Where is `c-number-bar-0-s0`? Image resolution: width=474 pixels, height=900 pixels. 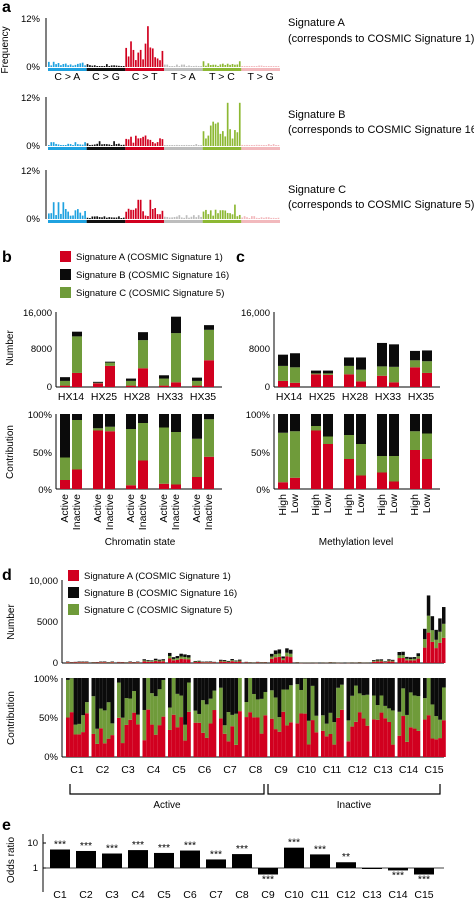 c-number-bar-0-s0 is located at coordinates (283, 383).